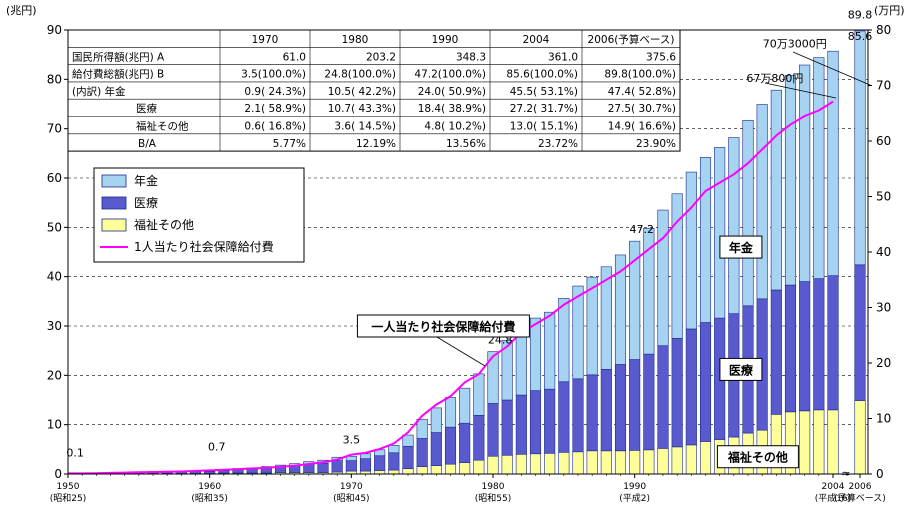 Image resolution: width=920 pixels, height=514 pixels. I want to click on table-cell: 361.0, so click(563, 57).